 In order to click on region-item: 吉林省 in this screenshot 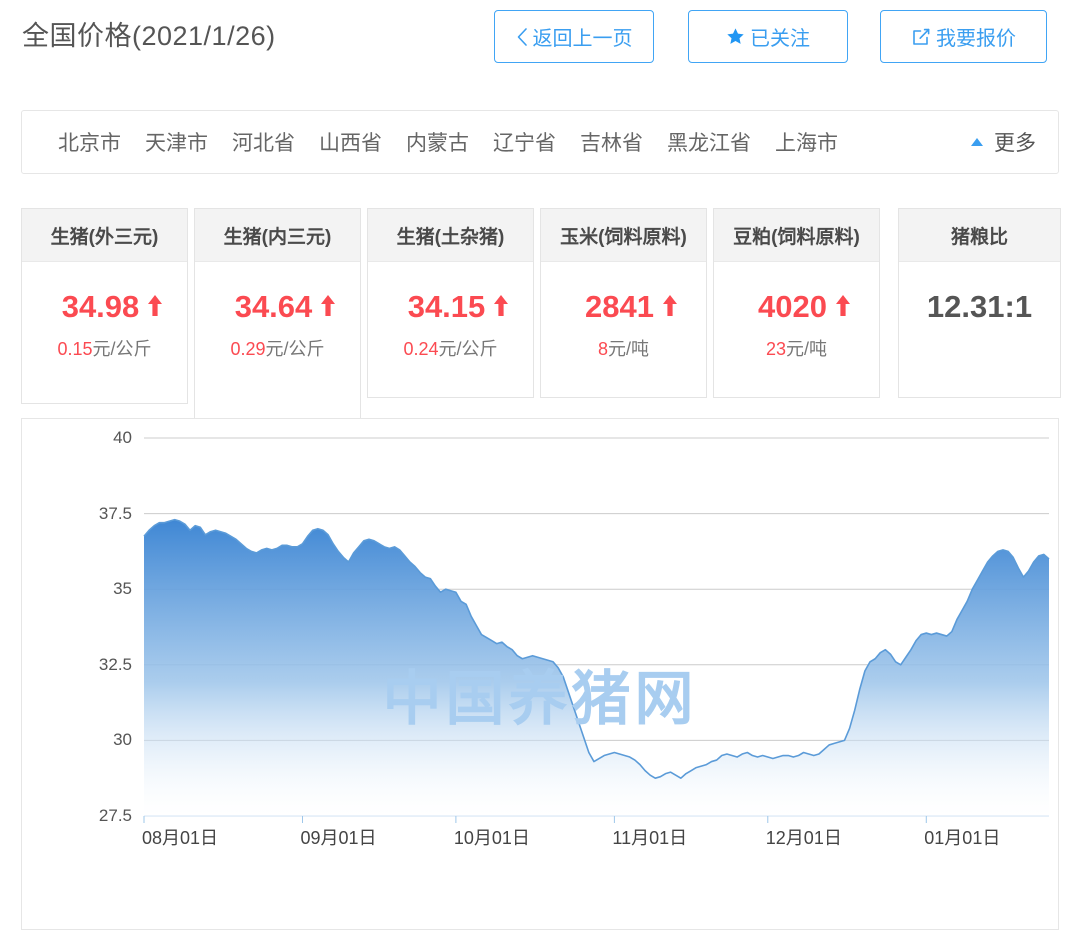, I will do `click(611, 143)`.